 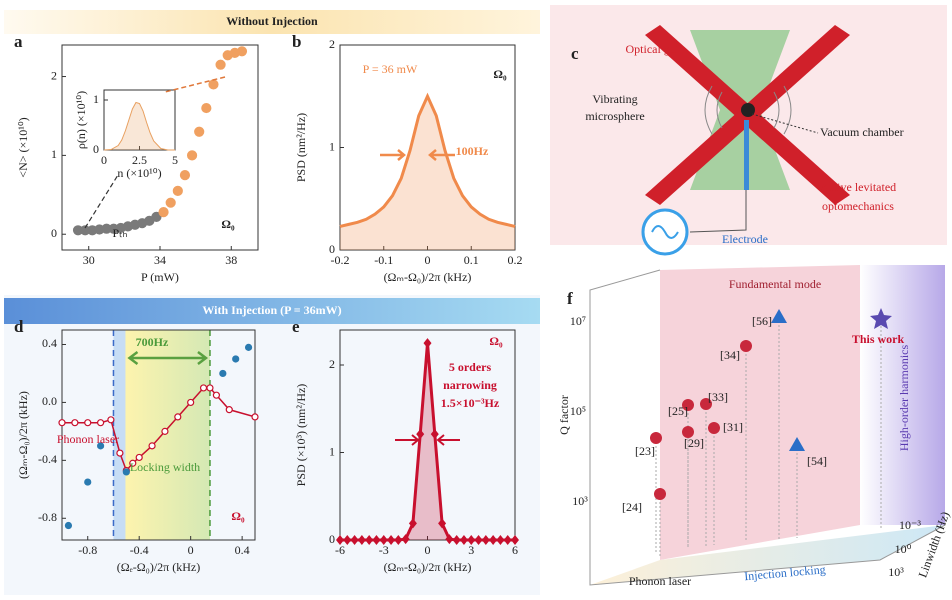 I want to click on floor, so click(x=767, y=555).